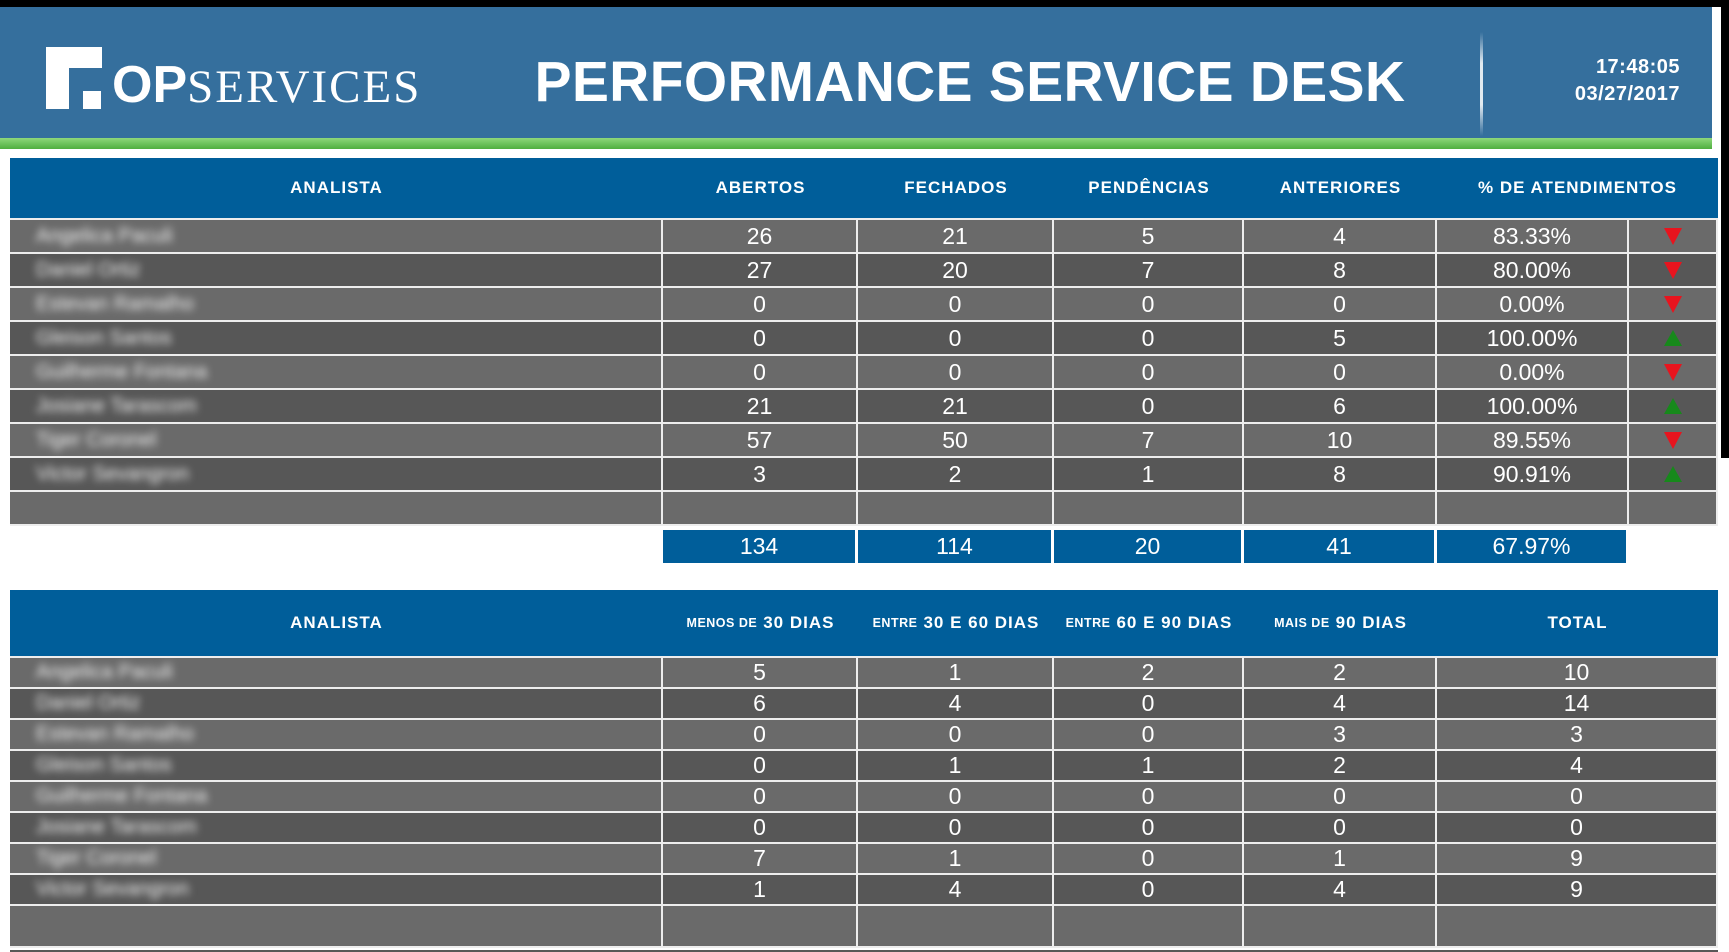 The image size is (1729, 952). Describe the element at coordinates (1149, 187) in the screenshot. I see `column-header: PENDÊNCIAS` at that location.